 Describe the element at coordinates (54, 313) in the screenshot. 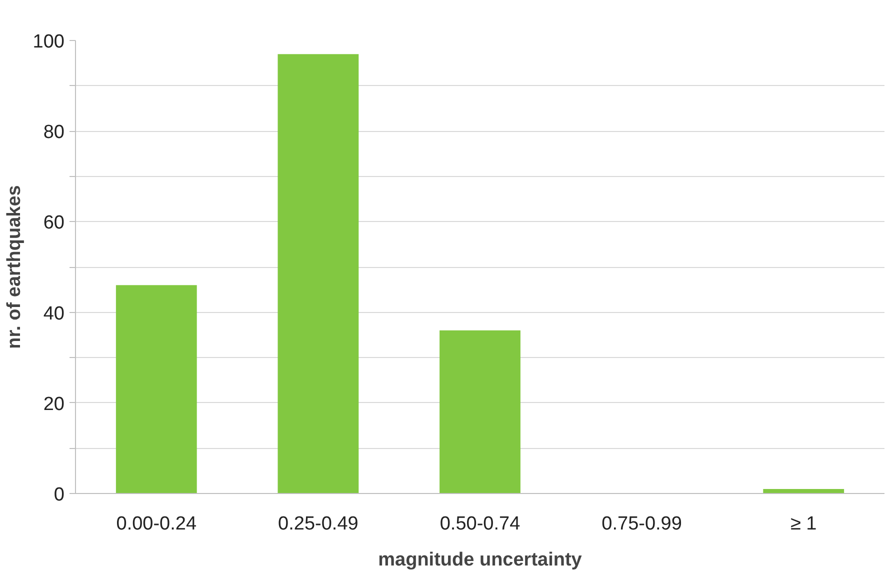

I see `y-tick-label: 40` at that location.